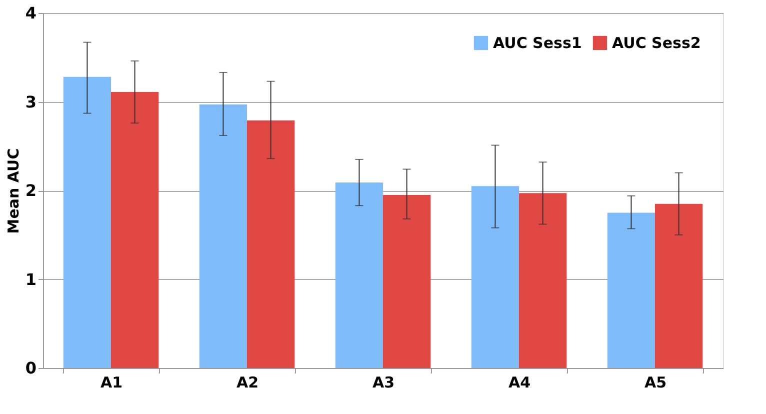 Image resolution: width=766 pixels, height=414 pixels. What do you see at coordinates (655, 383) in the screenshot?
I see `x-tick-label: A5` at bounding box center [655, 383].